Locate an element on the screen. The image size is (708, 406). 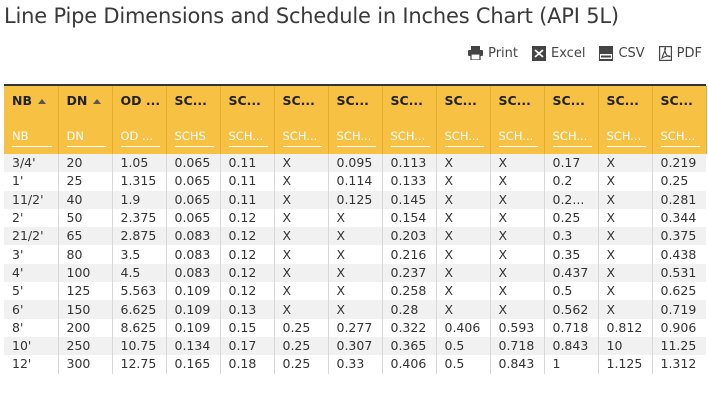
table-cell: 0.593 is located at coordinates (517, 327).